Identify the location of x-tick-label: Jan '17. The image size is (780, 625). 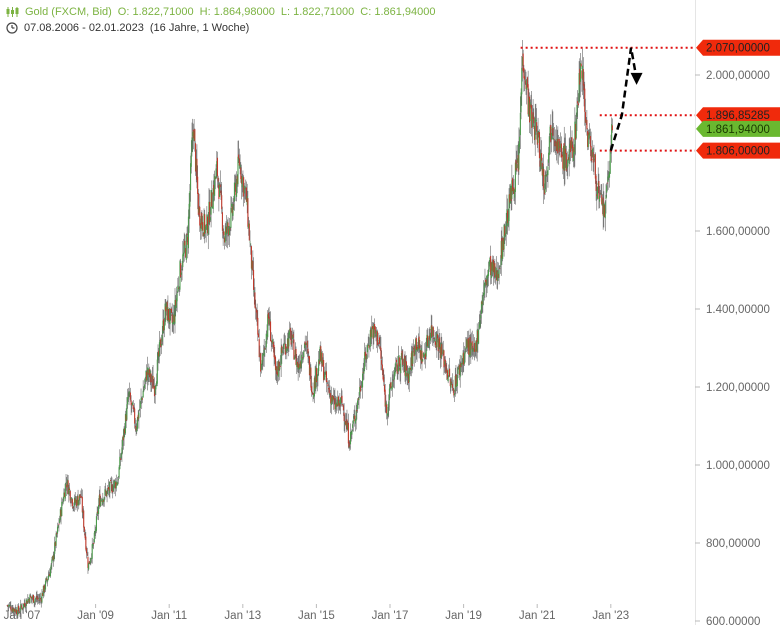
(390, 616).